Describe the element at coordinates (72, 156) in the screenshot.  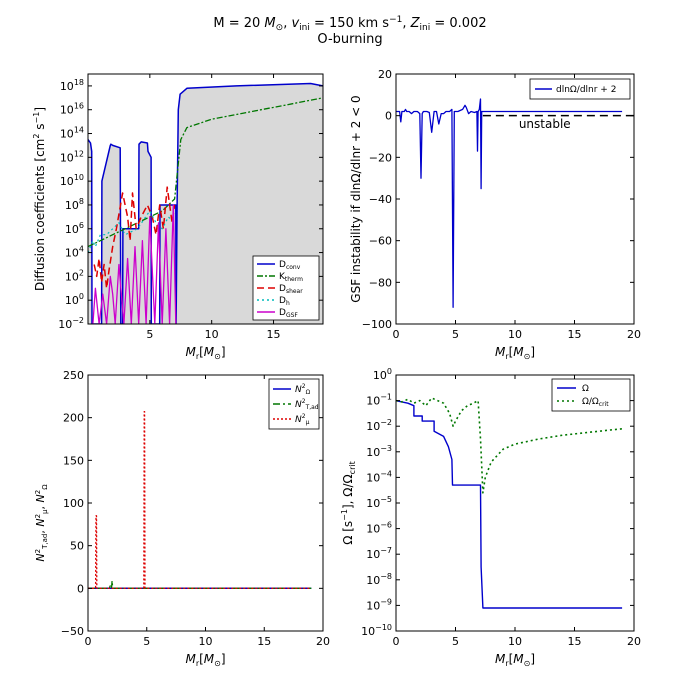
I see `diffusion-ytick-label: 10¹²` at that location.